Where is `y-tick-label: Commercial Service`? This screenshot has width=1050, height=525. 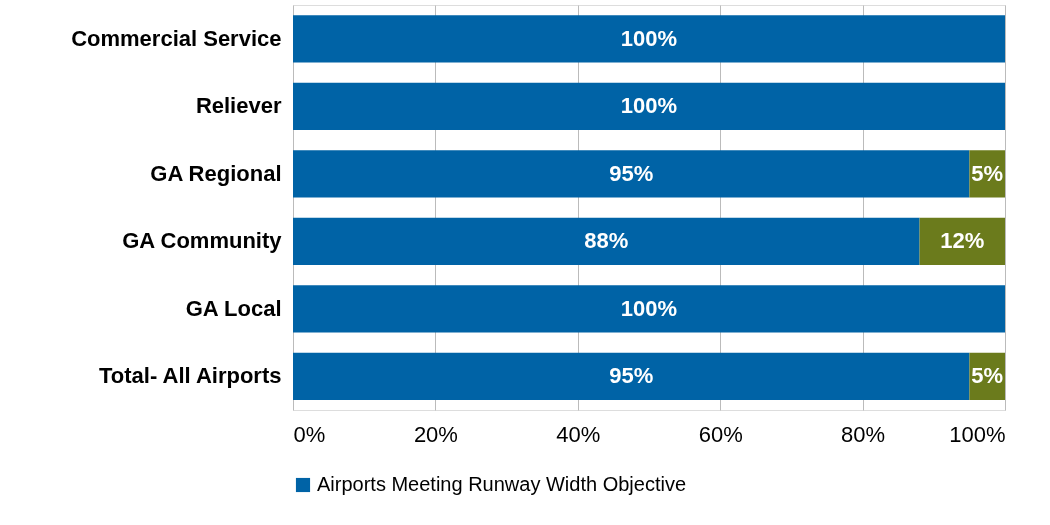
y-tick-label: Commercial Service is located at coordinates (176, 38).